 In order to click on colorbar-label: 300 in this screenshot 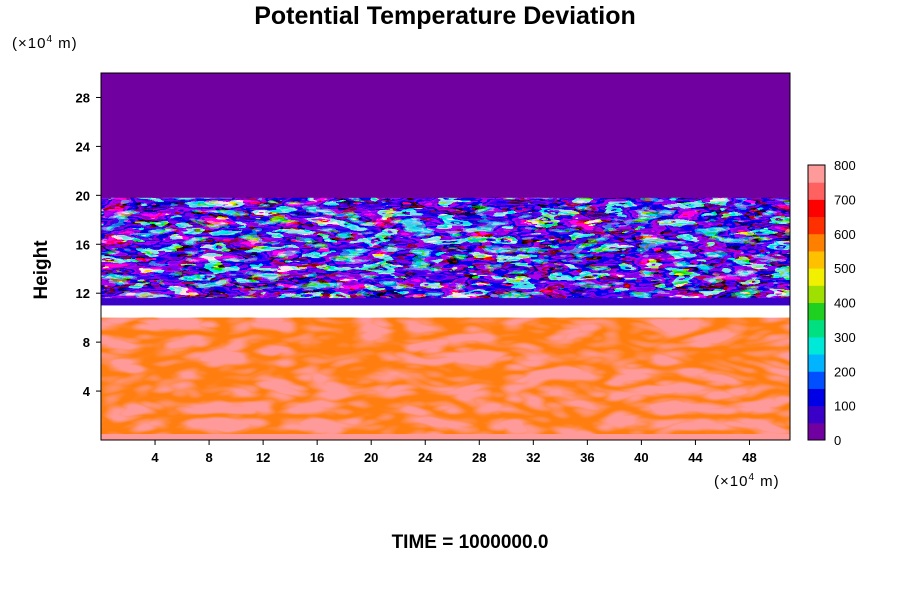, I will do `click(845, 337)`.